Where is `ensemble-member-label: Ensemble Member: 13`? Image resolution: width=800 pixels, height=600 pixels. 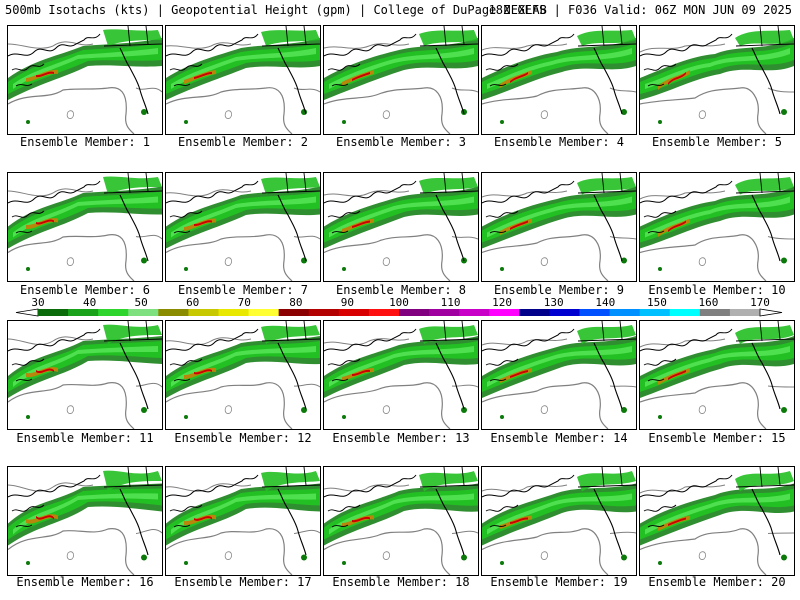 ensemble-member-label: Ensemble Member: 13 is located at coordinates (401, 438).